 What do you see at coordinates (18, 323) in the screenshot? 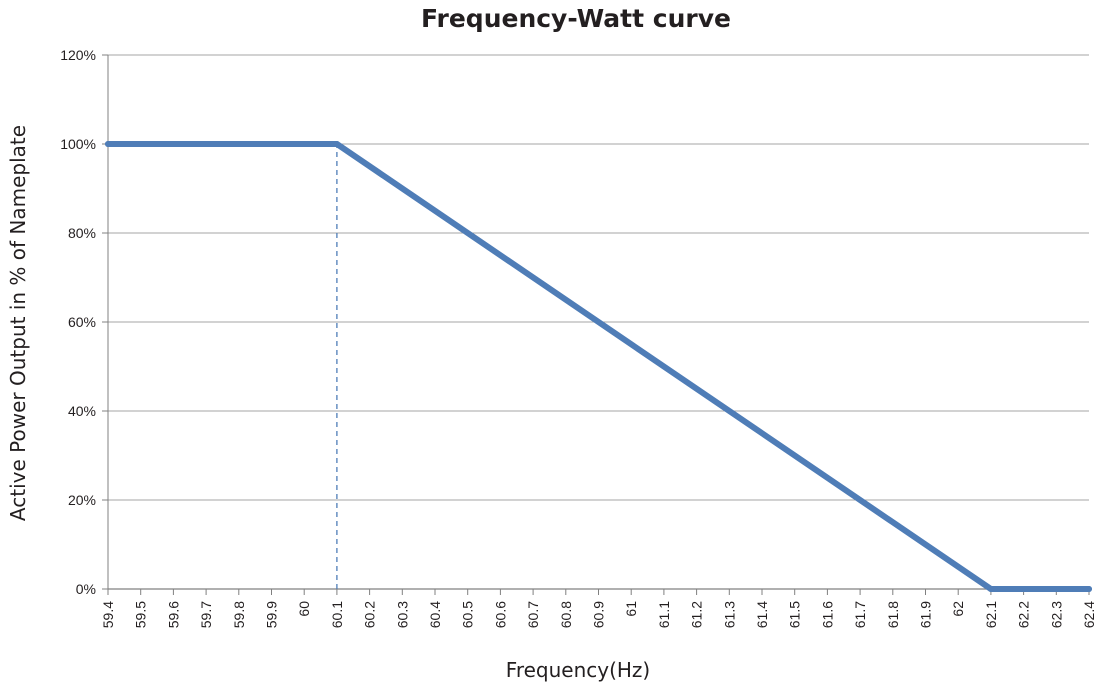
I see `y-axis-label: Active Power Output in % of Nameplate` at bounding box center [18, 323].